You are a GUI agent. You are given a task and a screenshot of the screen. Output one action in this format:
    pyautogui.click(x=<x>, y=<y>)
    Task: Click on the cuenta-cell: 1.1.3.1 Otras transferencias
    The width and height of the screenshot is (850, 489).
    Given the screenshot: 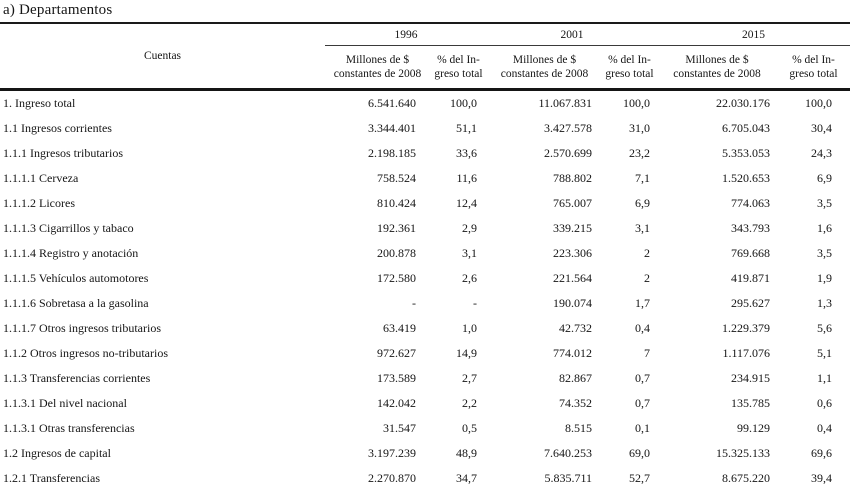 What is the action you would take?
    pyautogui.click(x=69, y=428)
    